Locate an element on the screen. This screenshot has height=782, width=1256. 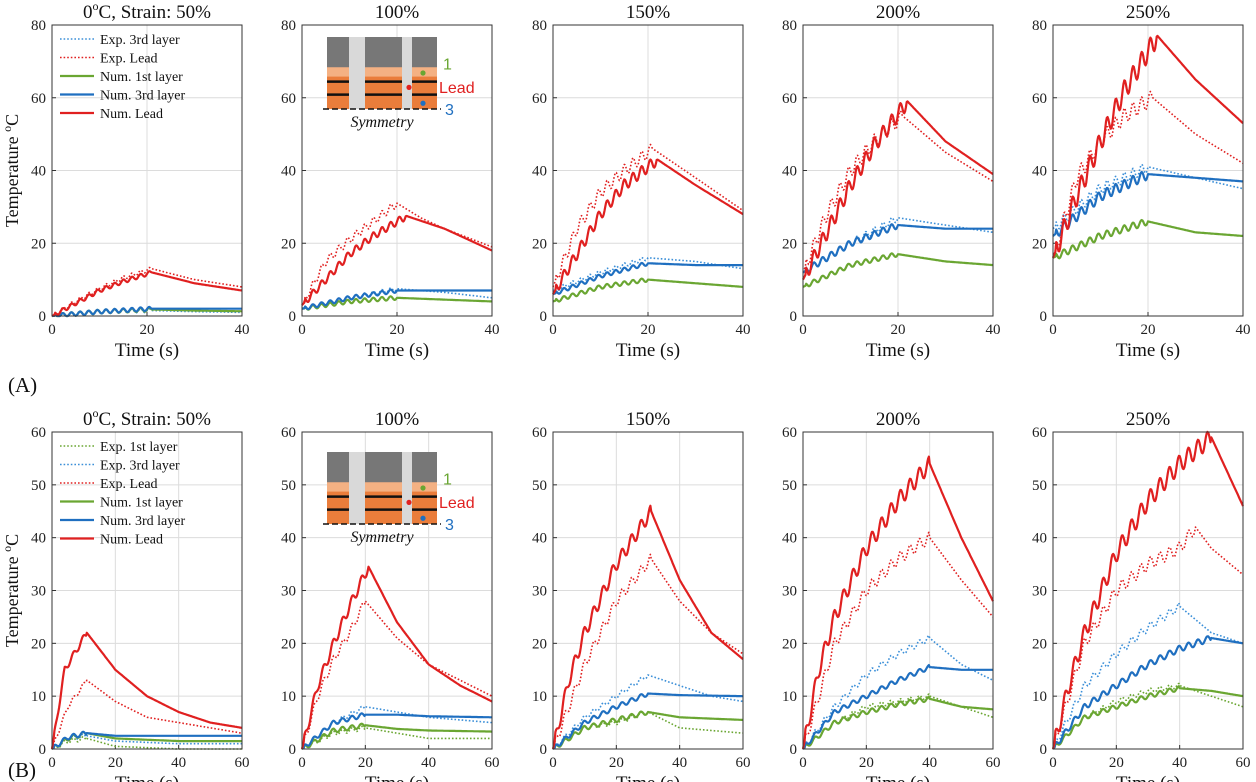
inset-label-3: 3 is located at coordinates (449, 110).